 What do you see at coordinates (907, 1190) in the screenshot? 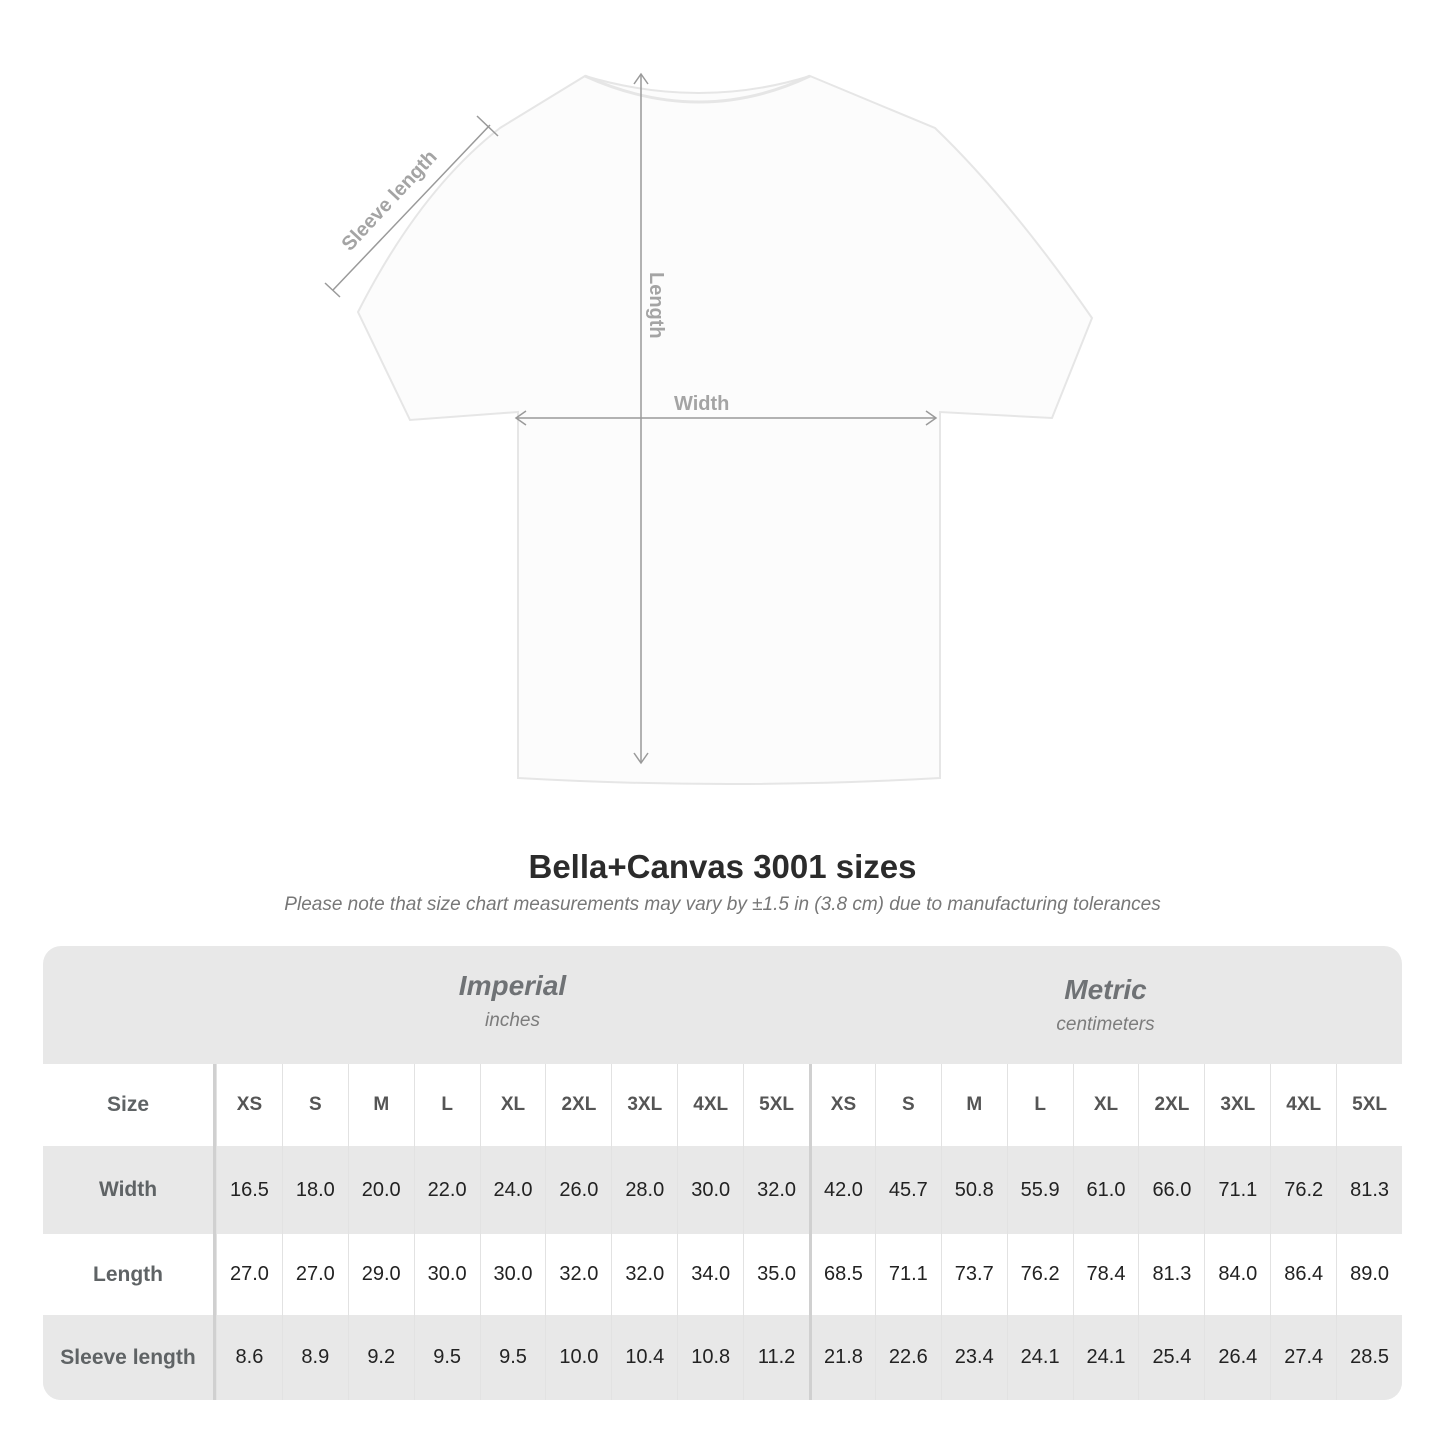
I see `metric-value: 45.7` at bounding box center [907, 1190].